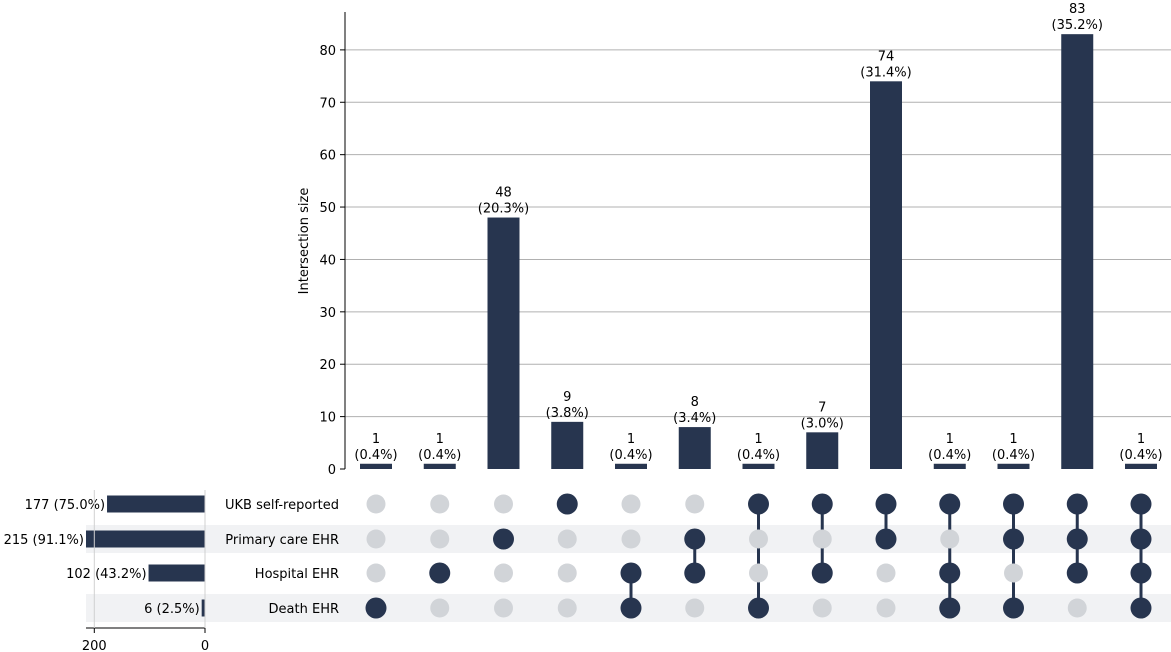 This screenshot has height=652, width=1171. What do you see at coordinates (327, 260) in the screenshot?
I see `y-tick-label: 40` at bounding box center [327, 260].